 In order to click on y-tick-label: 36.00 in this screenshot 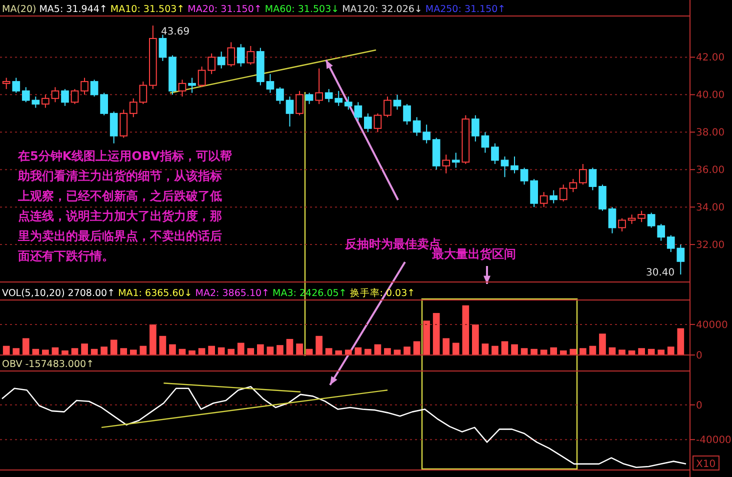, I will do `click(710, 170)`.